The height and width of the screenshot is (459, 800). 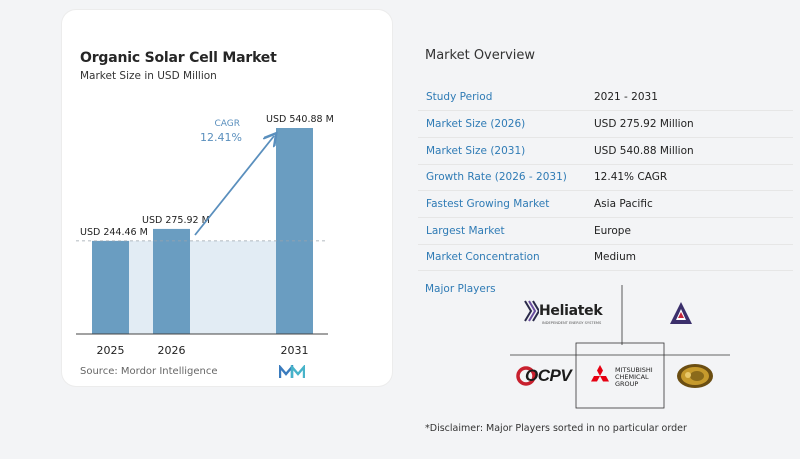 I want to click on gold-oval-logo-icon, so click(x=695, y=376).